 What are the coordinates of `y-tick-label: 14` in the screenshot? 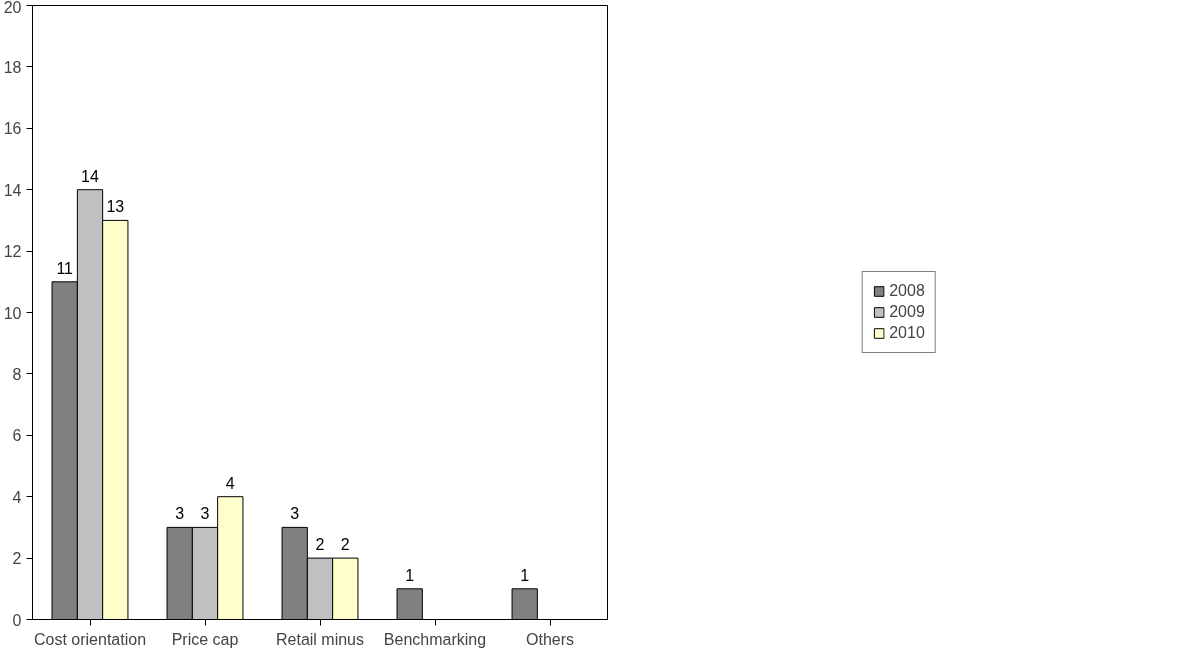 It's located at (12, 190).